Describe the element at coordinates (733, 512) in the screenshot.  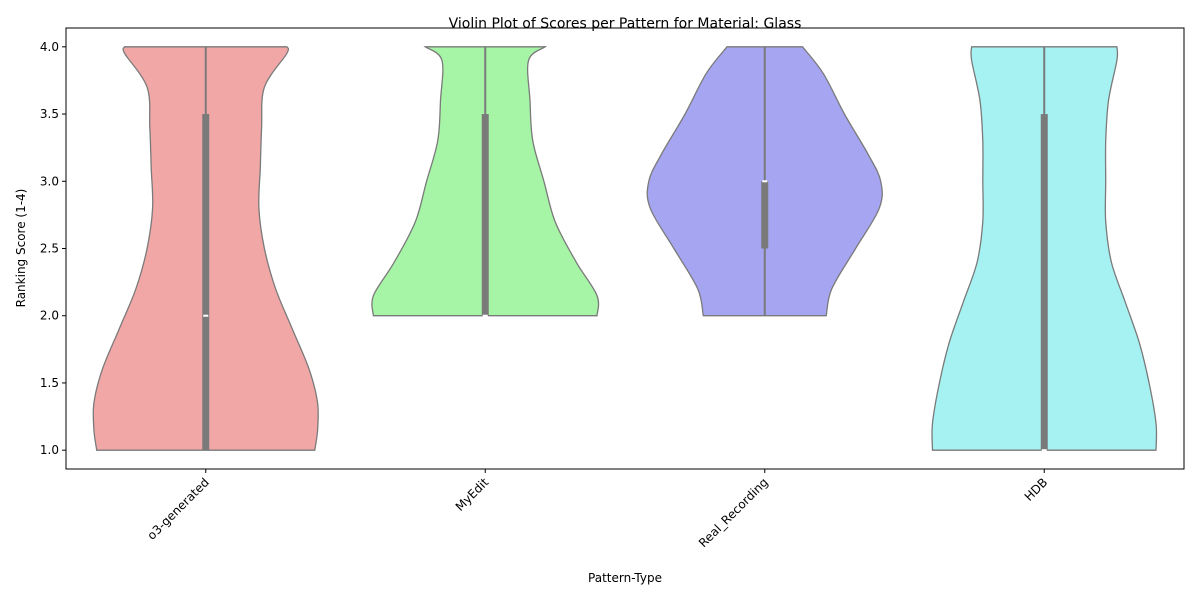
I see `x-tick-label: Real_Recording` at that location.